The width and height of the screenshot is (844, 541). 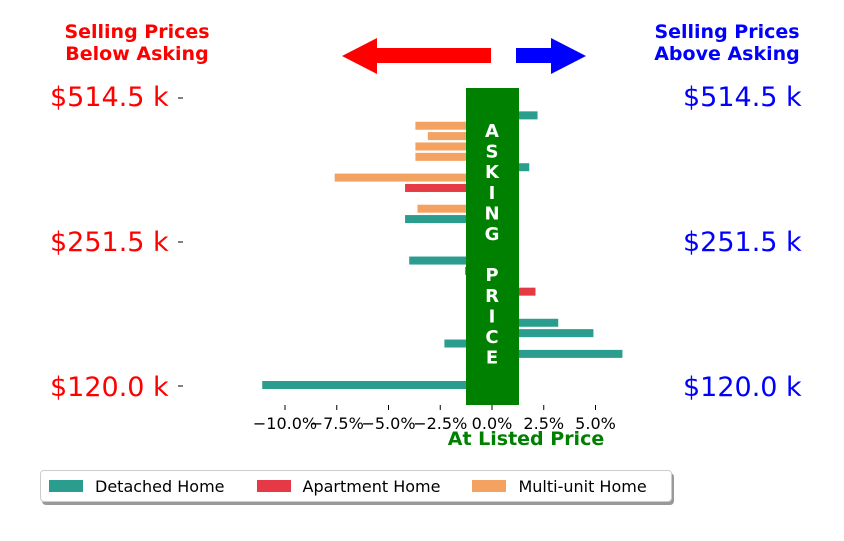 I want to click on legend-swatch-apartment, so click(x=273, y=486).